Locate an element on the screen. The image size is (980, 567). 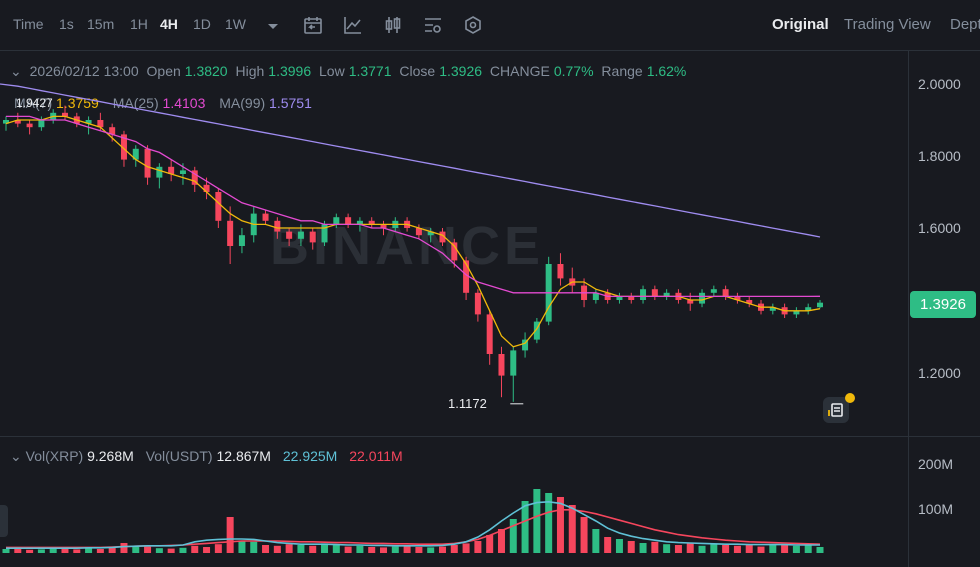
ma-legend: MA(7) 1.3759 MA(25) 1.4103 MA(99) 1.5751 is located at coordinates (163, 103).